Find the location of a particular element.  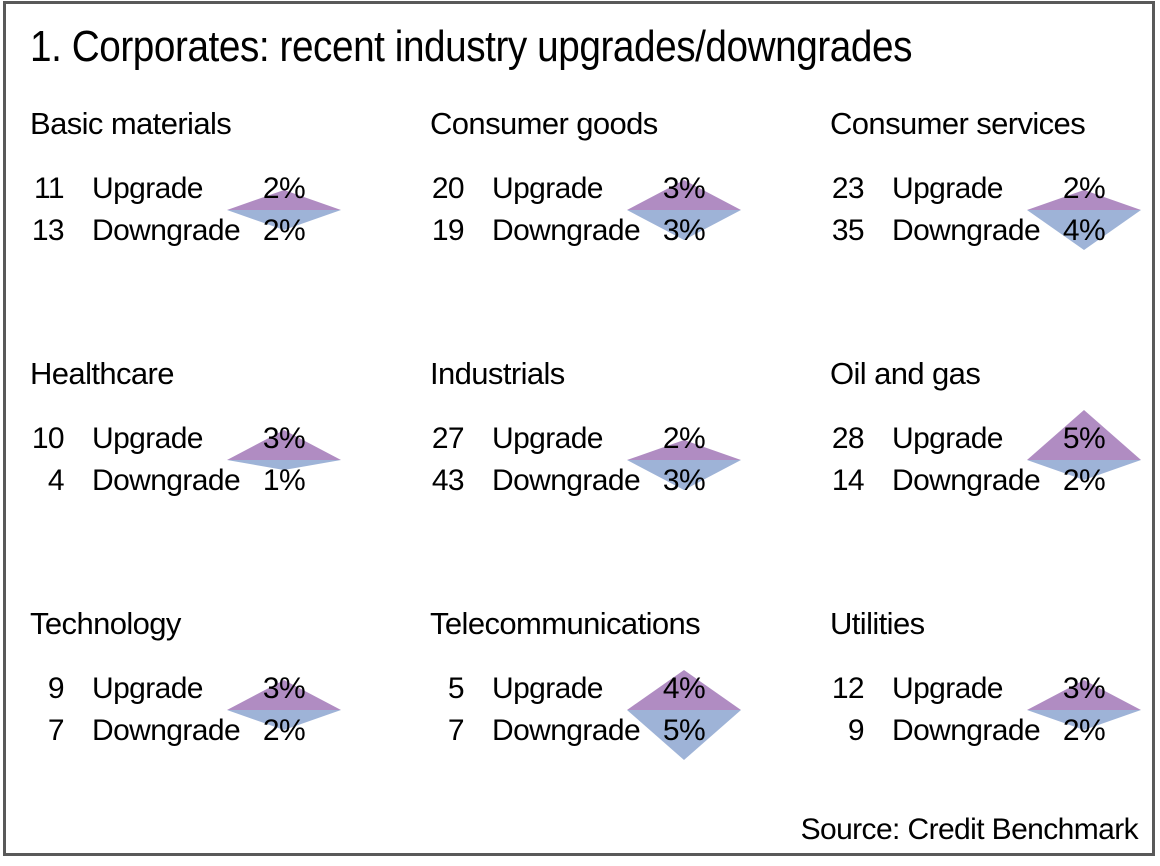

upgrade-row: 23 Upgrade 2% is located at coordinates (990, 189).